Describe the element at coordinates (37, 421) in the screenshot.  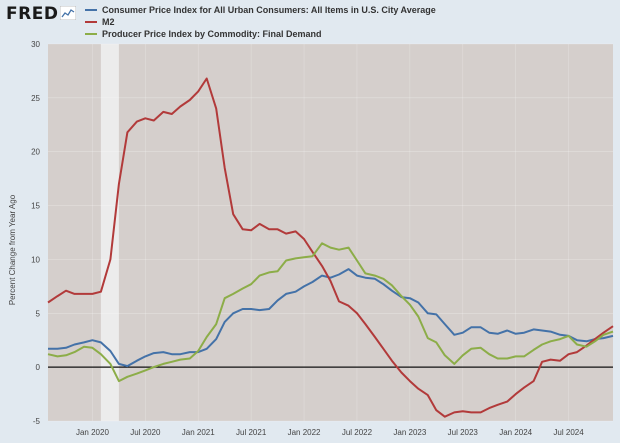
I see `y-tick-label: -5` at that location.